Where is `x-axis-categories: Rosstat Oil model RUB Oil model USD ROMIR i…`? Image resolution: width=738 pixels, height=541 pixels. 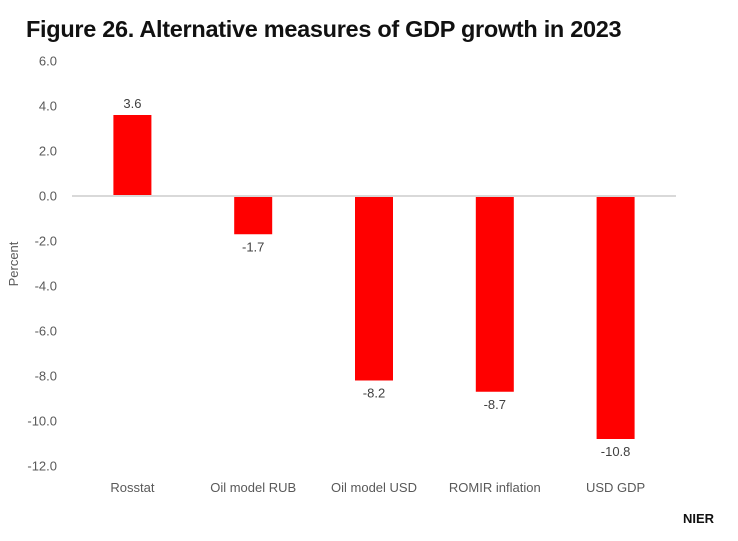 x-axis-categories: Rosstat Oil model RUB Oil model USD ROMIR i… is located at coordinates (377, 487).